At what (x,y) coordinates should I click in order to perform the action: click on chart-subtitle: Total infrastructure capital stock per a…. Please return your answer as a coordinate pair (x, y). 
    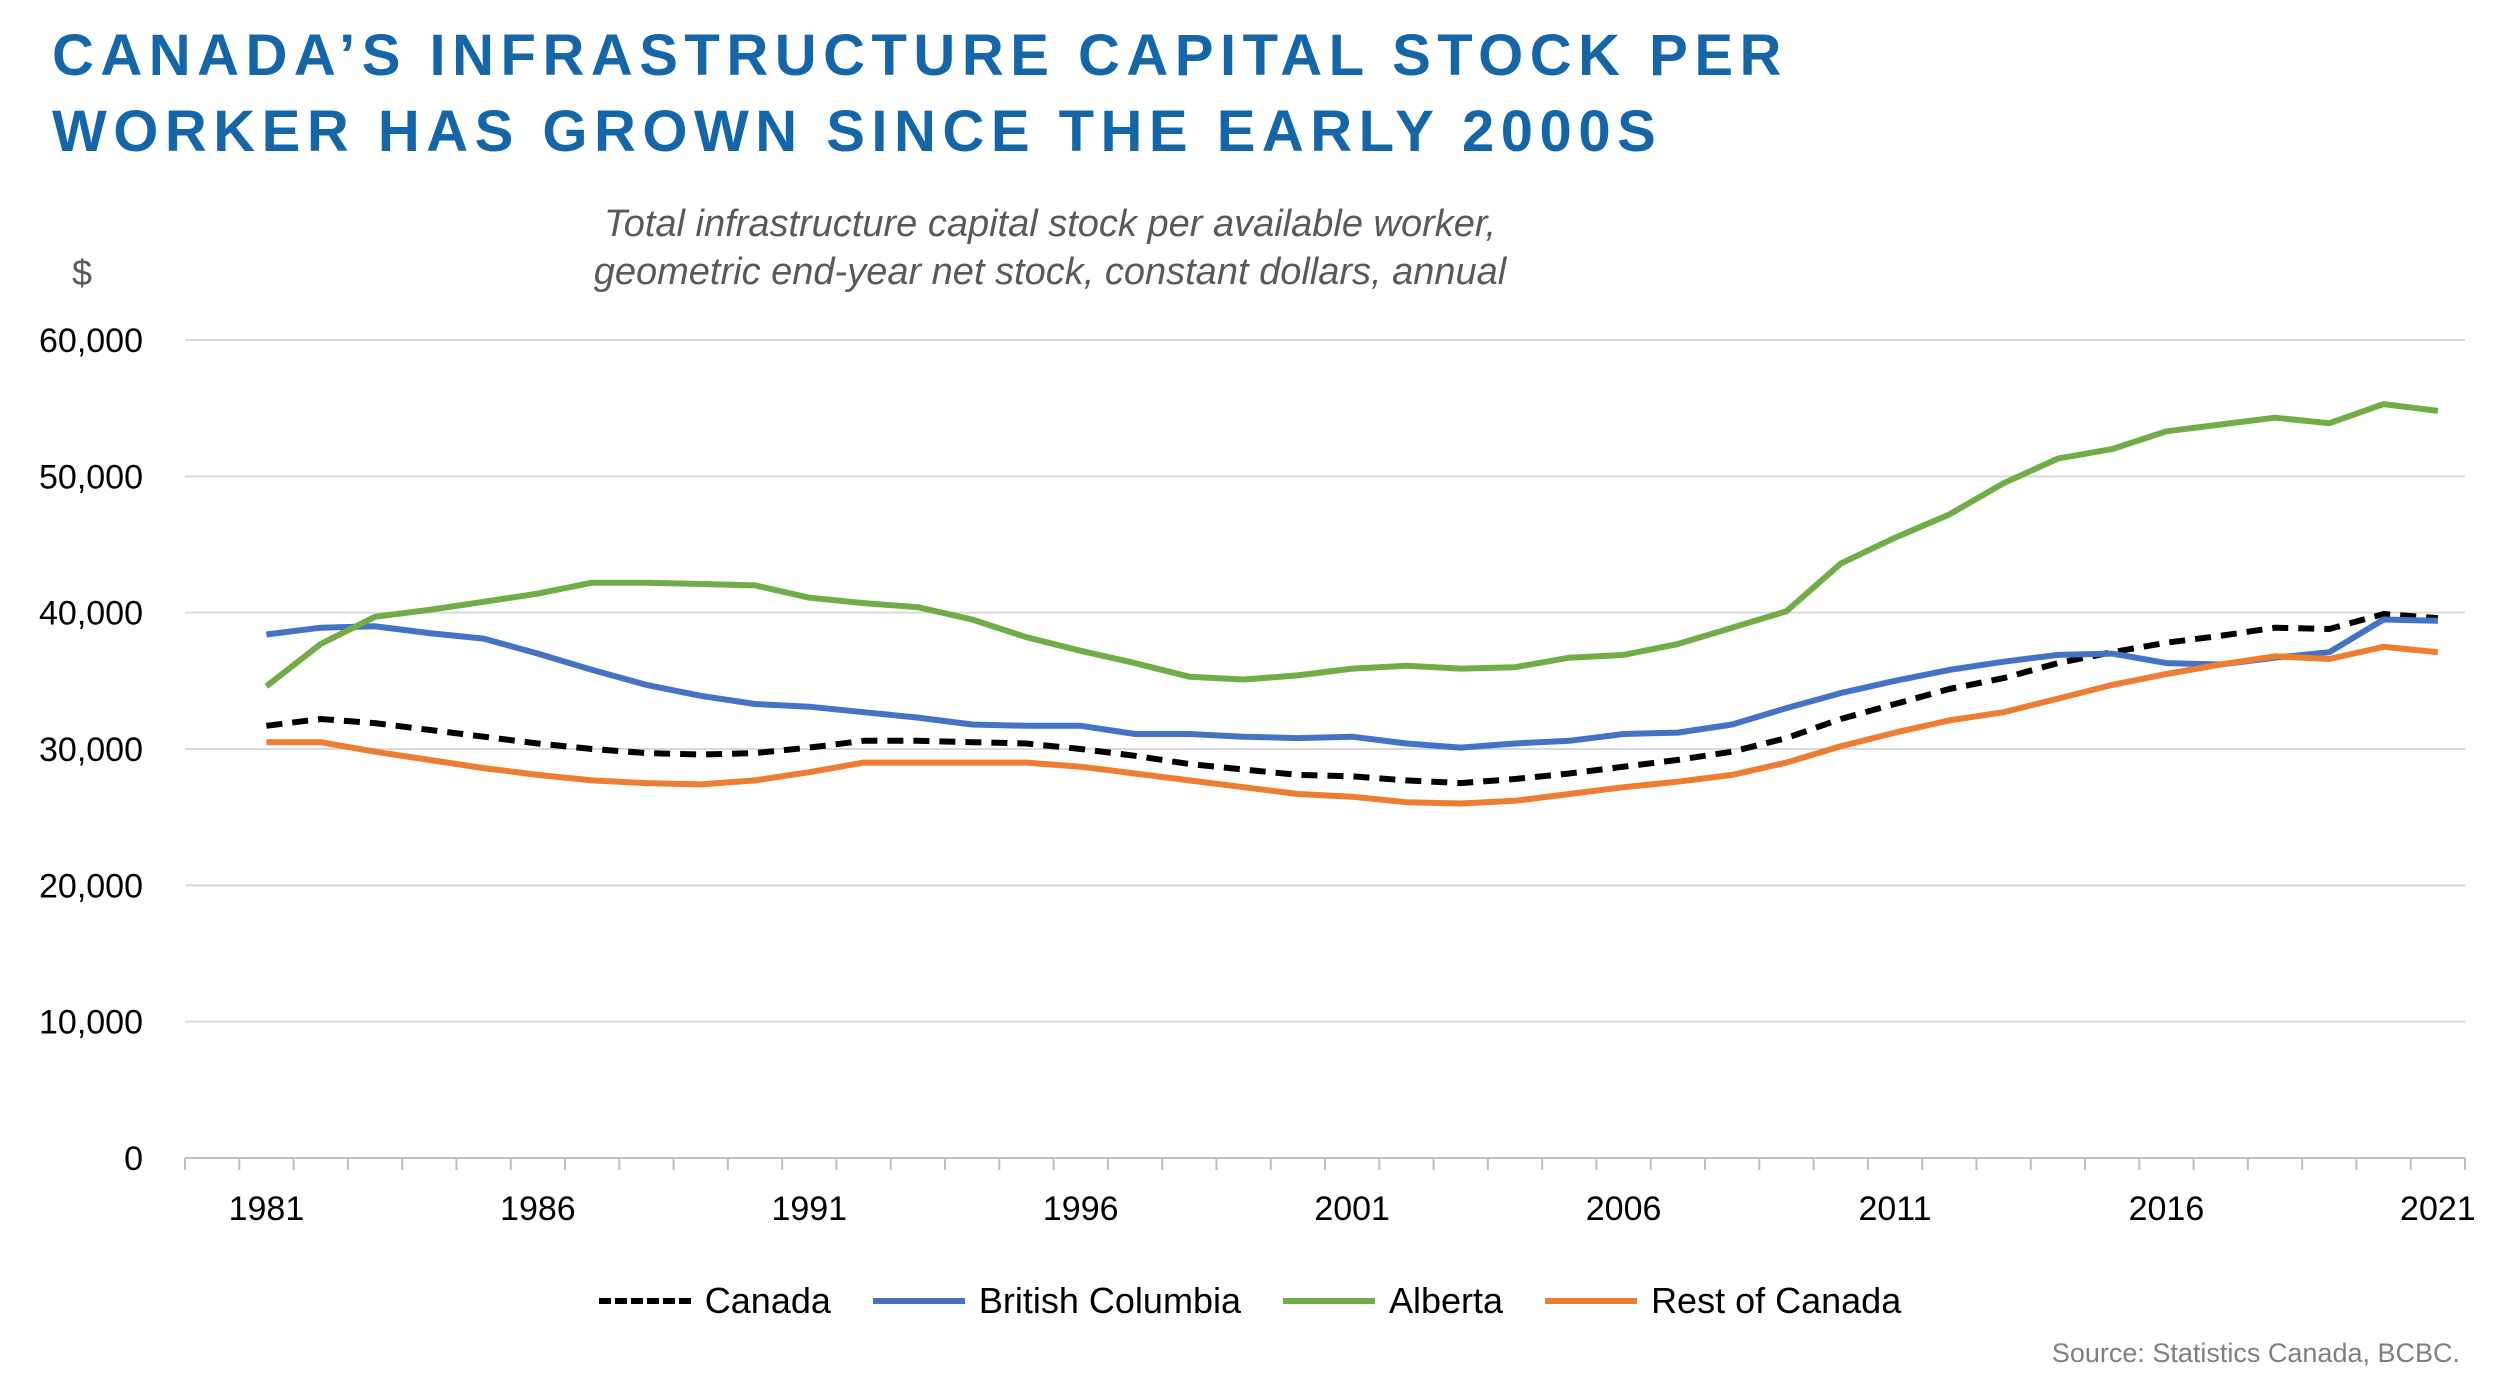
    Looking at the image, I should click on (1050, 248).